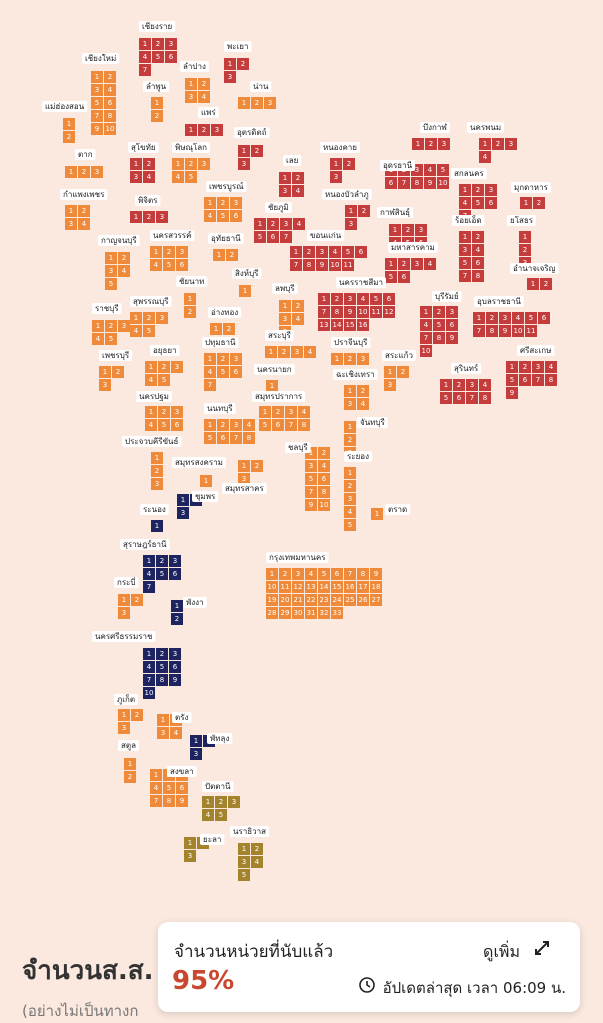 This screenshot has height=1023, width=603. I want to click on province-label: สุรินทร์, so click(466, 368).